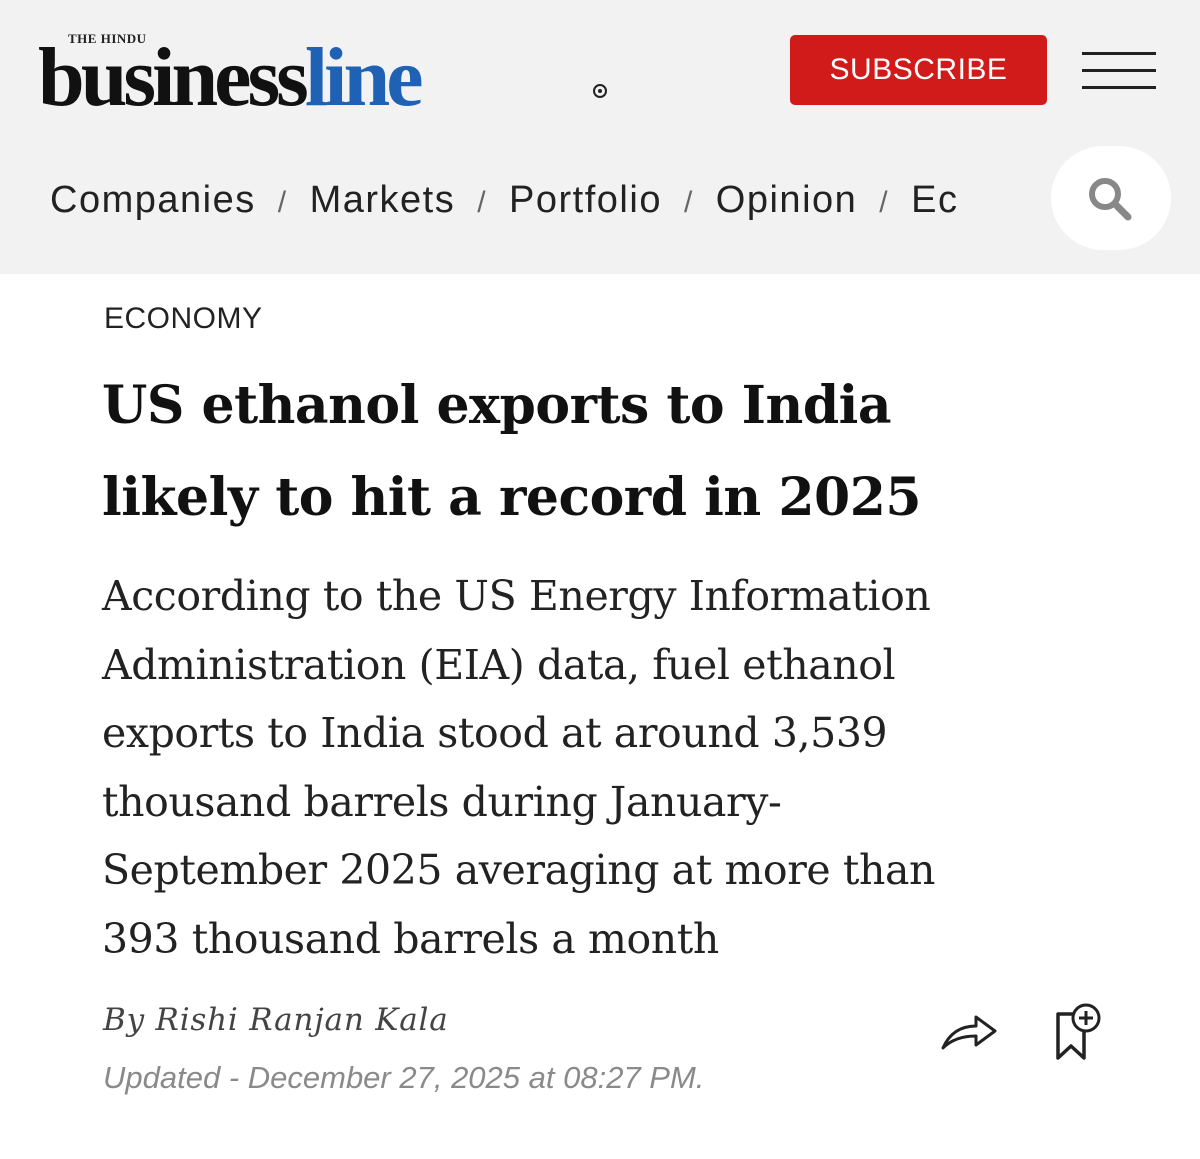 This screenshot has width=1200, height=1159. Describe the element at coordinates (364, 77) in the screenshot. I see `logo-line-text: line` at that location.